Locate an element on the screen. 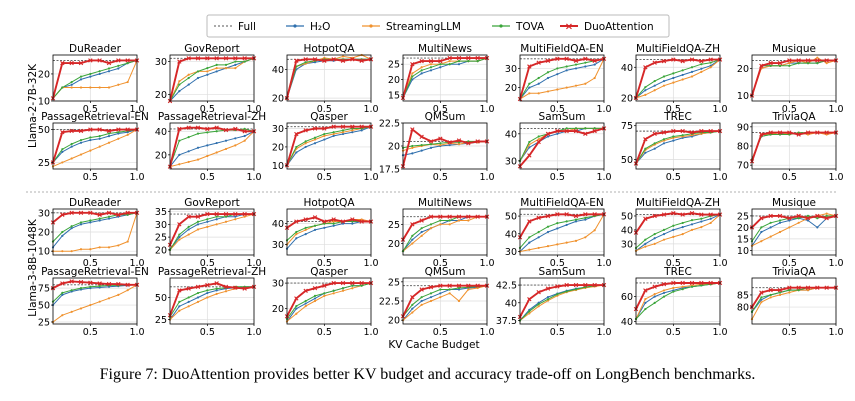 The height and width of the screenshot is (401, 855). legend-tova-marker is located at coordinates (501, 26).